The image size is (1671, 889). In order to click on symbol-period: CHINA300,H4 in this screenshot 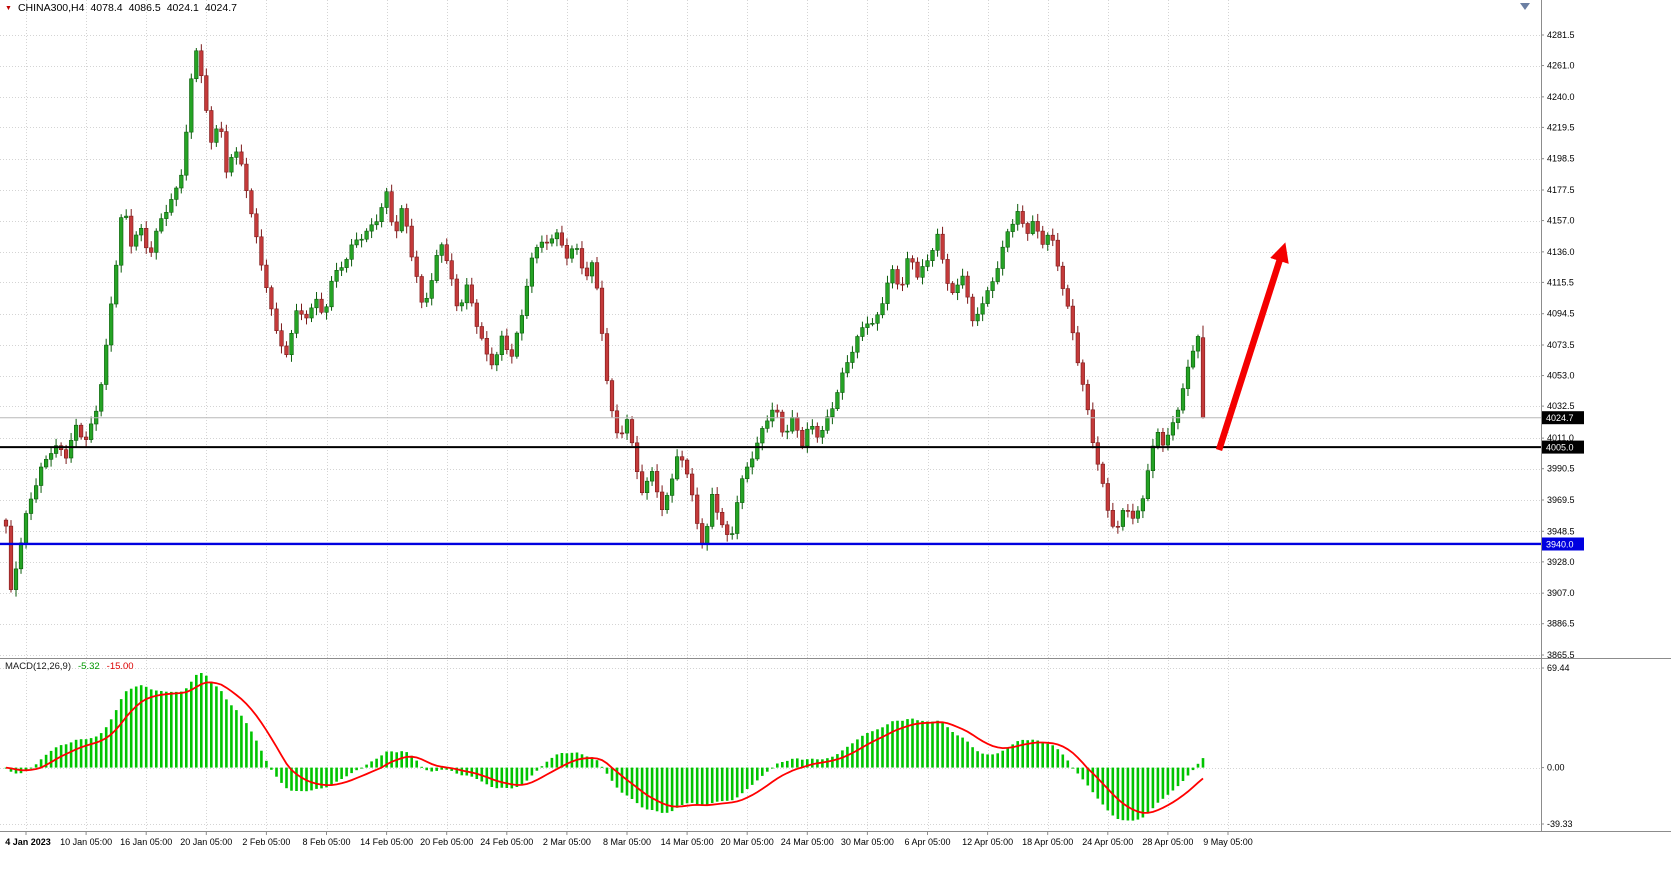, I will do `click(51, 8)`.